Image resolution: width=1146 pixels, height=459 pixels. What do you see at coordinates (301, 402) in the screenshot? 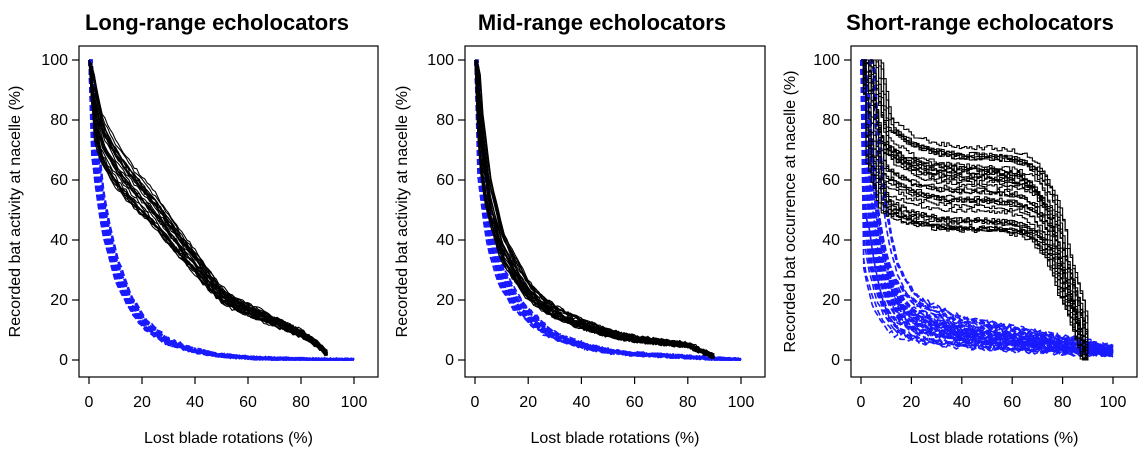
I see `x-tick-label: 80` at bounding box center [301, 402].